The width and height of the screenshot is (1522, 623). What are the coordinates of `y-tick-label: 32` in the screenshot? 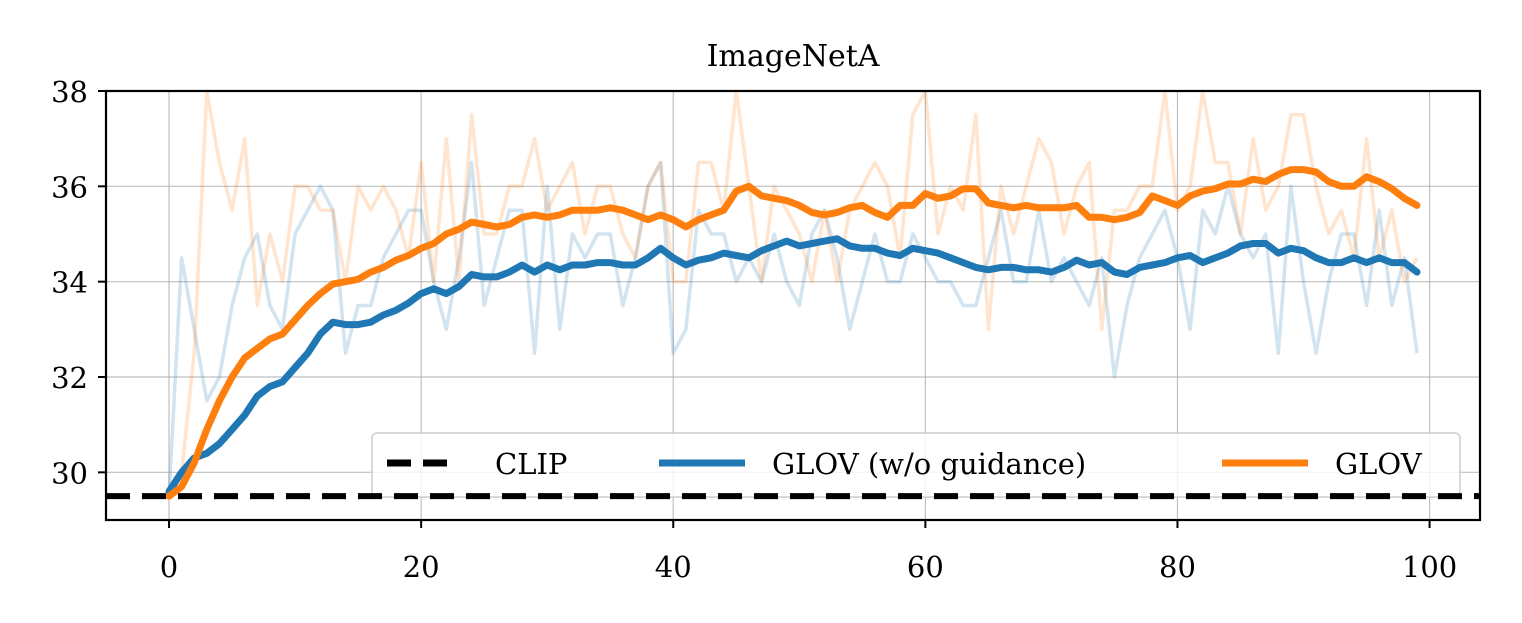 It's located at (69, 378).